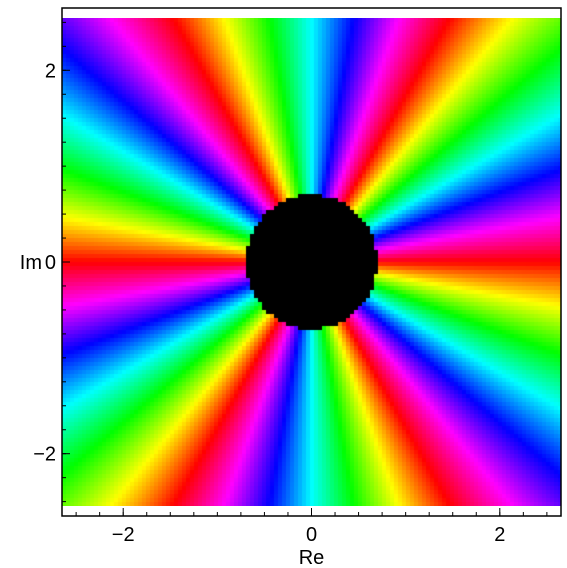 This screenshot has width=567, height=568. Describe the element at coordinates (312, 557) in the screenshot. I see `x-axis-label: Re` at that location.